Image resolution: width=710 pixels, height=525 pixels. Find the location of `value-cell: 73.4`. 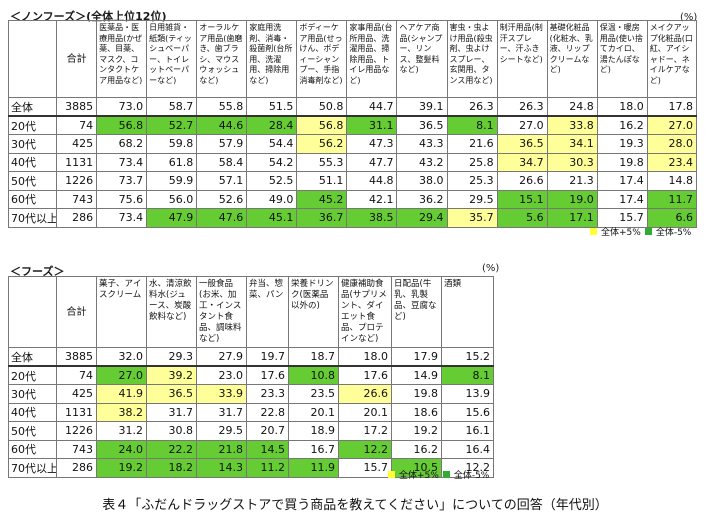

value-cell: 73.4 is located at coordinates (122, 162).